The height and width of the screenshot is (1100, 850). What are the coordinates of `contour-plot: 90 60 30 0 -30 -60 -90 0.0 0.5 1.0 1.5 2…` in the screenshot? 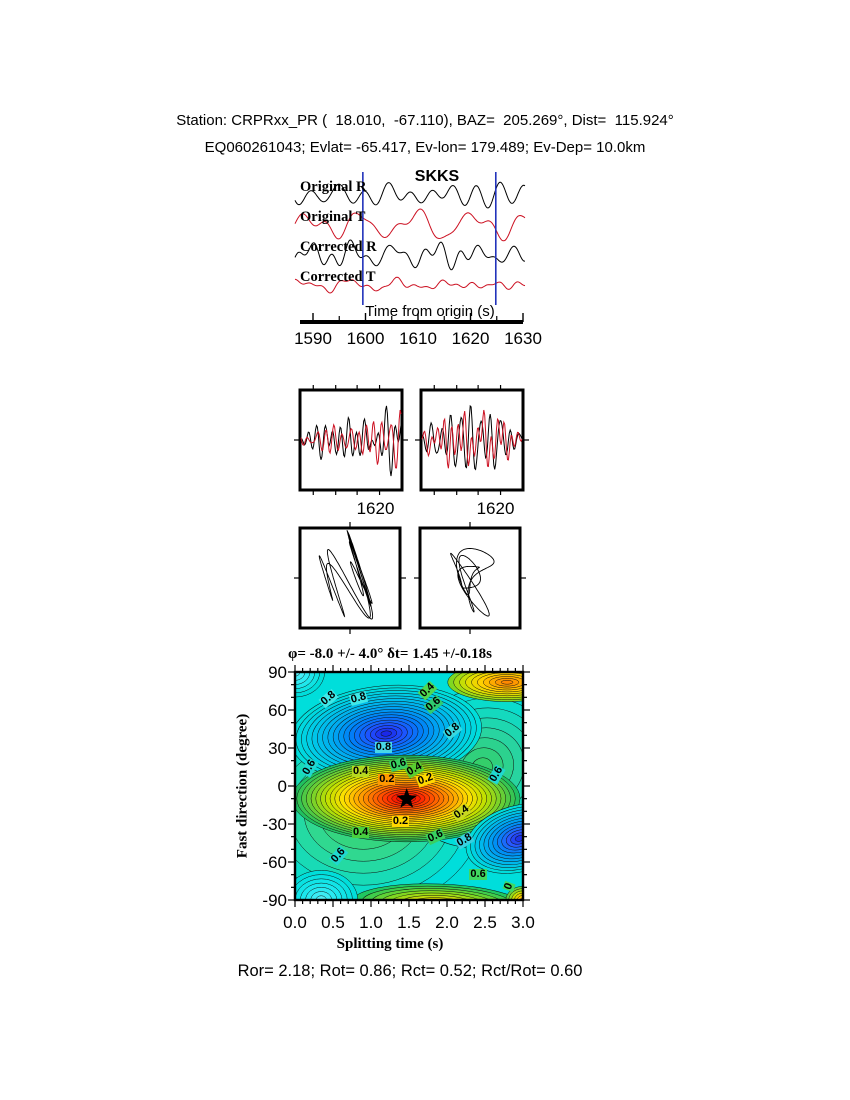 It's located at (398, 797).